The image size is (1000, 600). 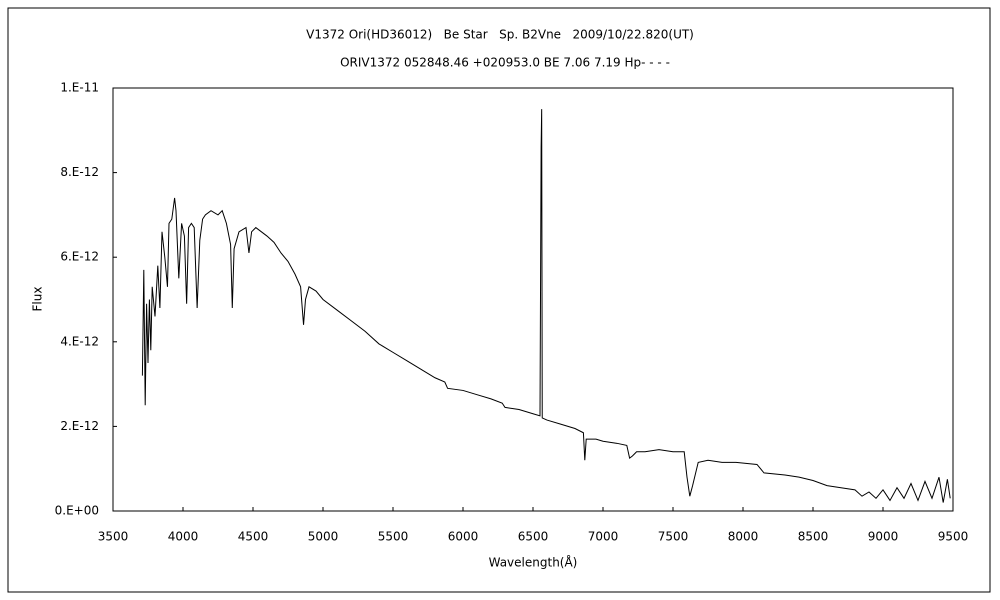 What do you see at coordinates (77, 511) in the screenshot?
I see `y-tick-label: 0.E+00` at bounding box center [77, 511].